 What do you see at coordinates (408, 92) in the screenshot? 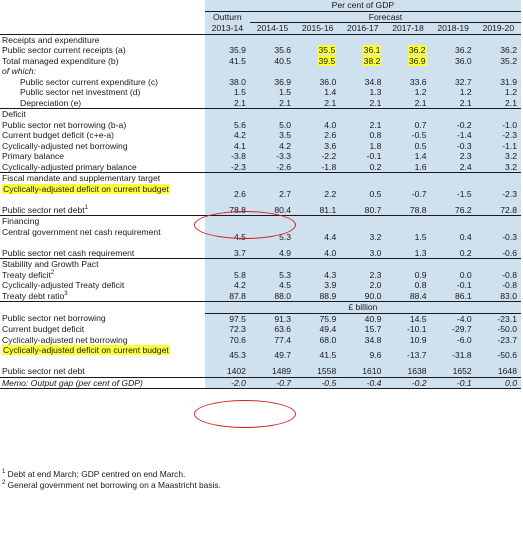
I see `table-cell: 1.2` at bounding box center [408, 92].